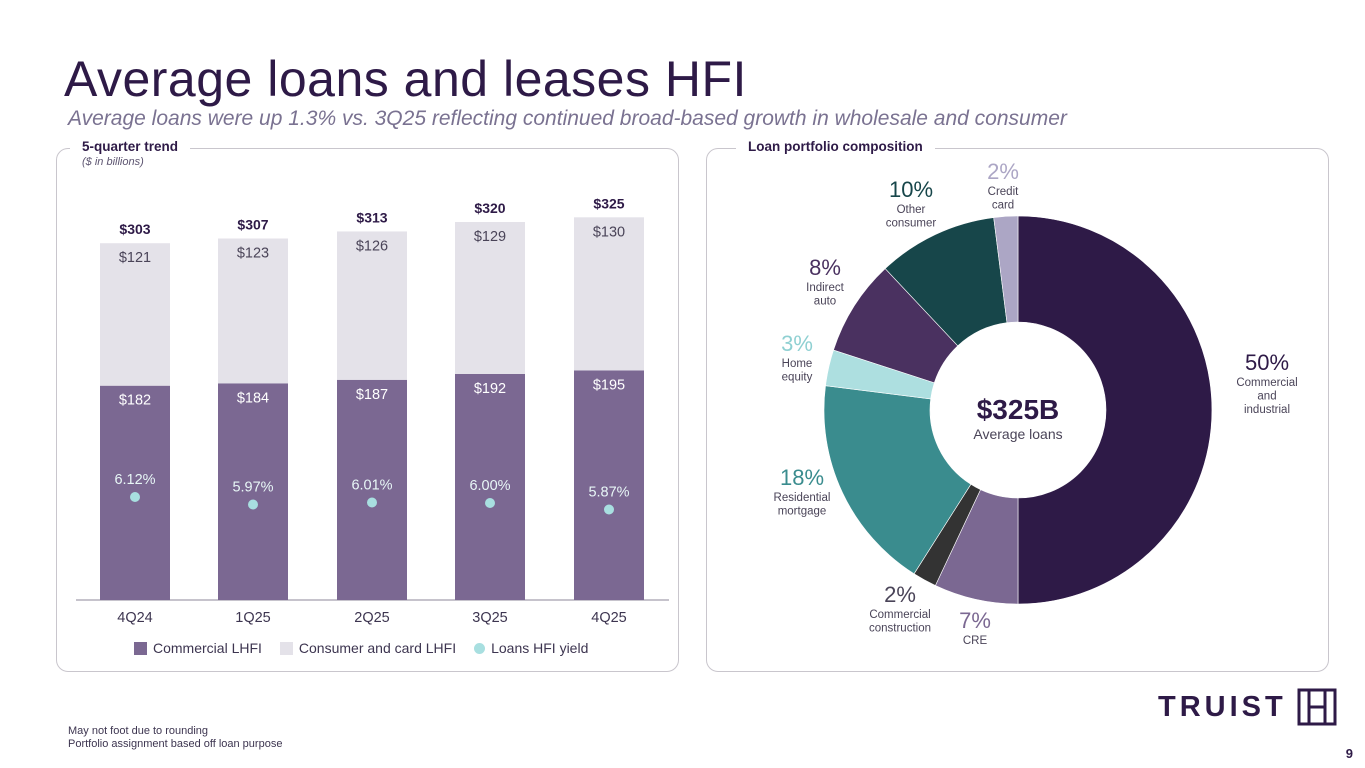 Image resolution: width=1365 pixels, height=768 pixels. I want to click on bar-commercial-value-label: $184, so click(253, 398).